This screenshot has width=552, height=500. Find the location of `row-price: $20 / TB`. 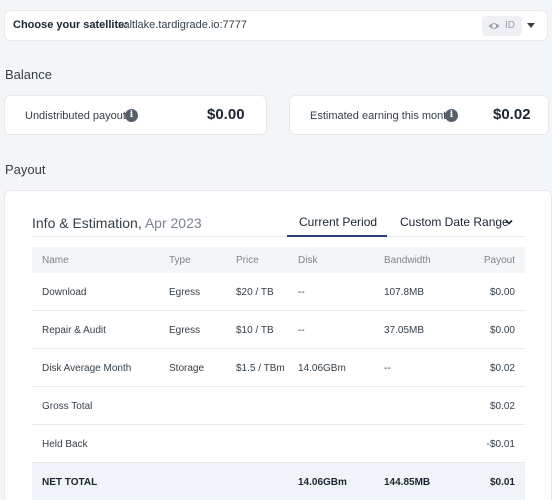

row-price: $20 / TB is located at coordinates (255, 292).